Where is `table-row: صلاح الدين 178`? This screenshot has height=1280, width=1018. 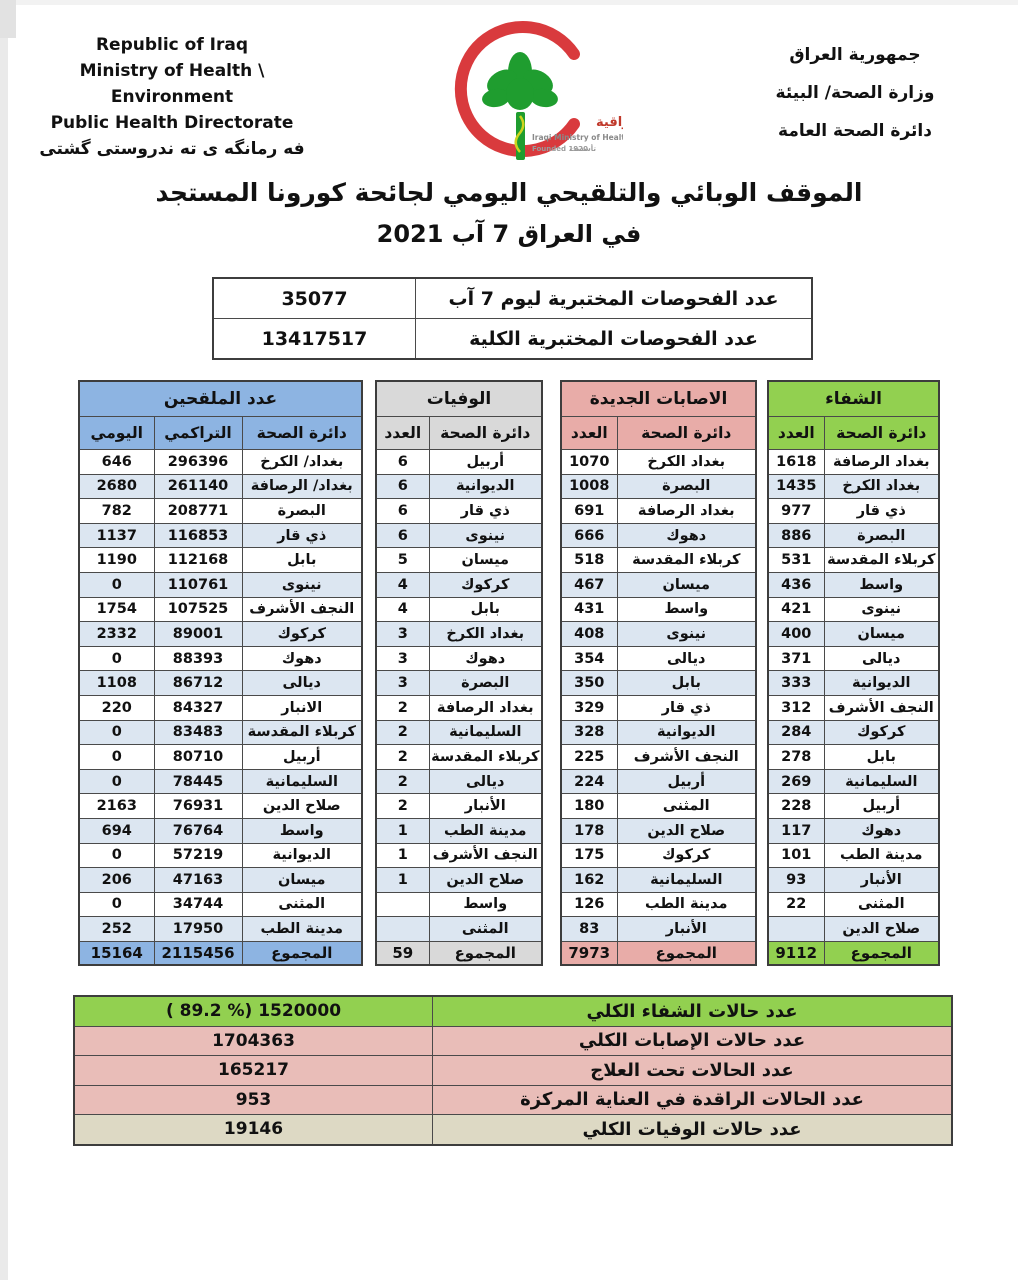 table-row: صلاح الدين 178 is located at coordinates (658, 830).